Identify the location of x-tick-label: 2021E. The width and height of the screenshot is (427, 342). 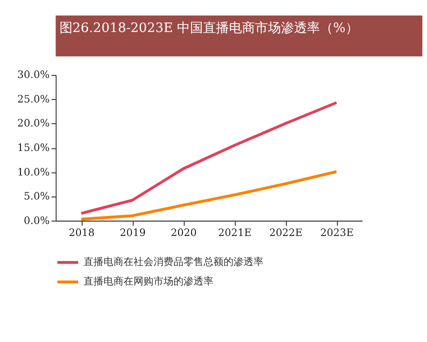
(235, 233).